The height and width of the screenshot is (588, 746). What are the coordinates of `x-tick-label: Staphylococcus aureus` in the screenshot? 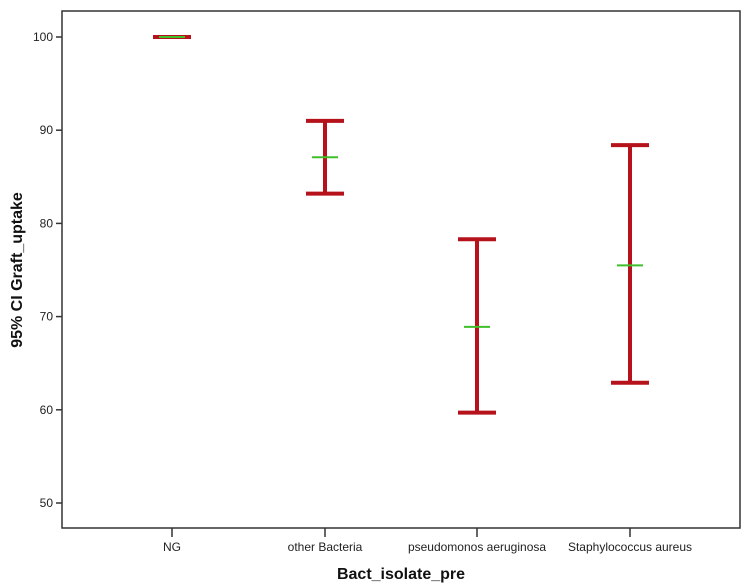 It's located at (630, 547).